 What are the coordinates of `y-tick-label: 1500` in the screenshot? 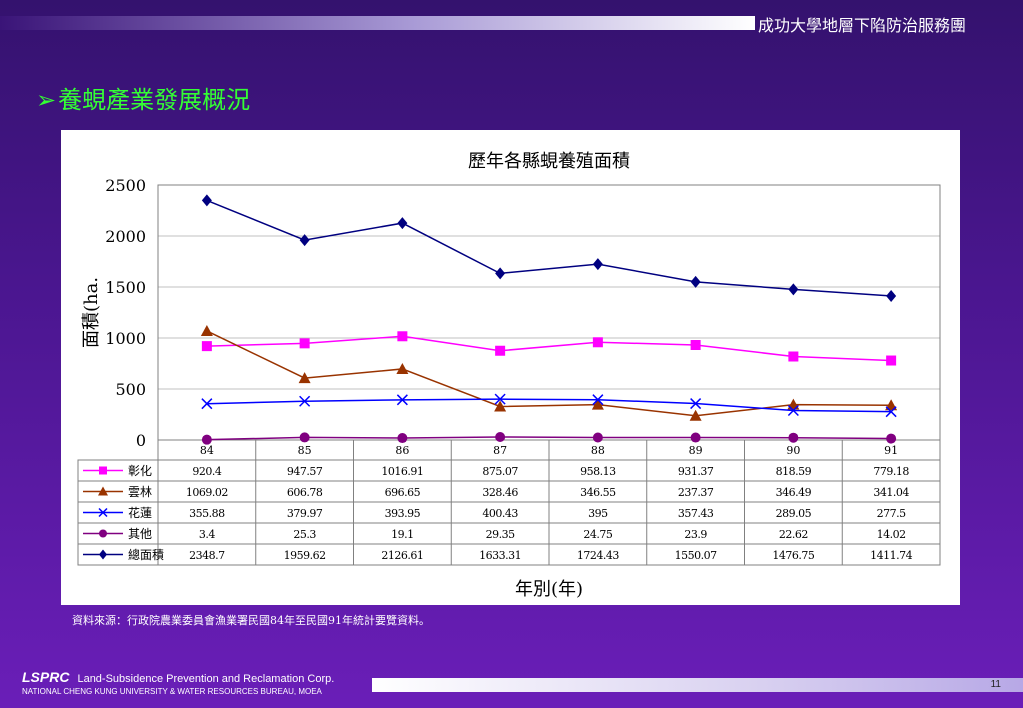 It's located at (125, 287).